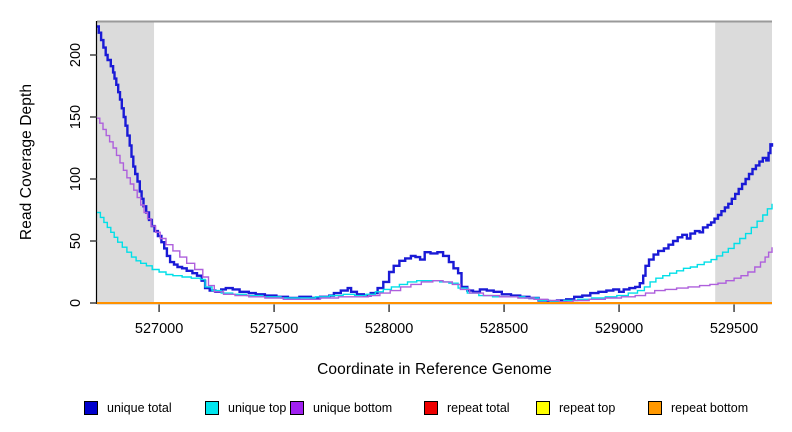  Describe the element at coordinates (257, 408) in the screenshot. I see `legend-label: unique top` at that location.